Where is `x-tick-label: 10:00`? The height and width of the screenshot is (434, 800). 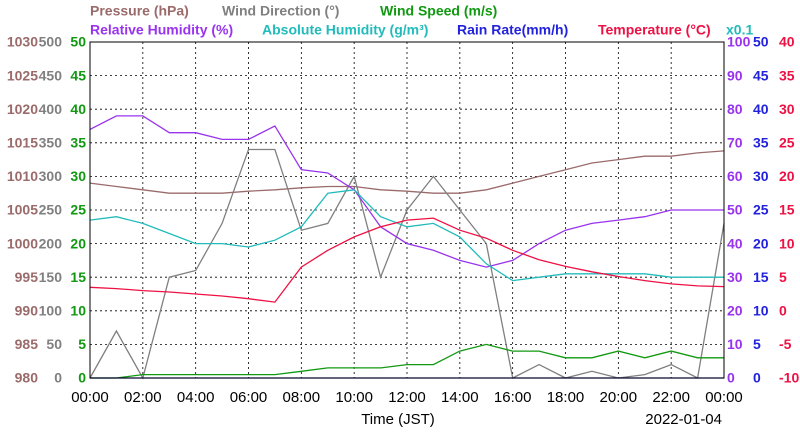 x-tick-label: 10:00 is located at coordinates (354, 397).